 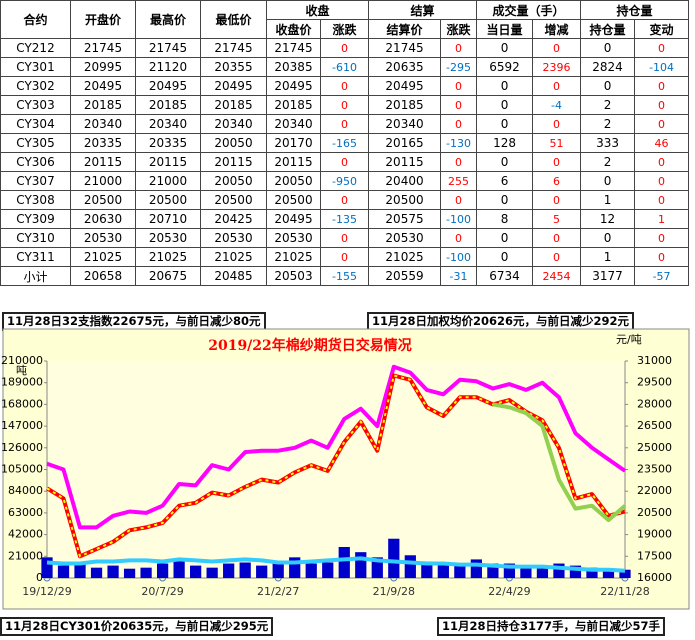 What do you see at coordinates (529, 10) in the screenshot?
I see `group-header: 成交量（手）` at bounding box center [529, 10].